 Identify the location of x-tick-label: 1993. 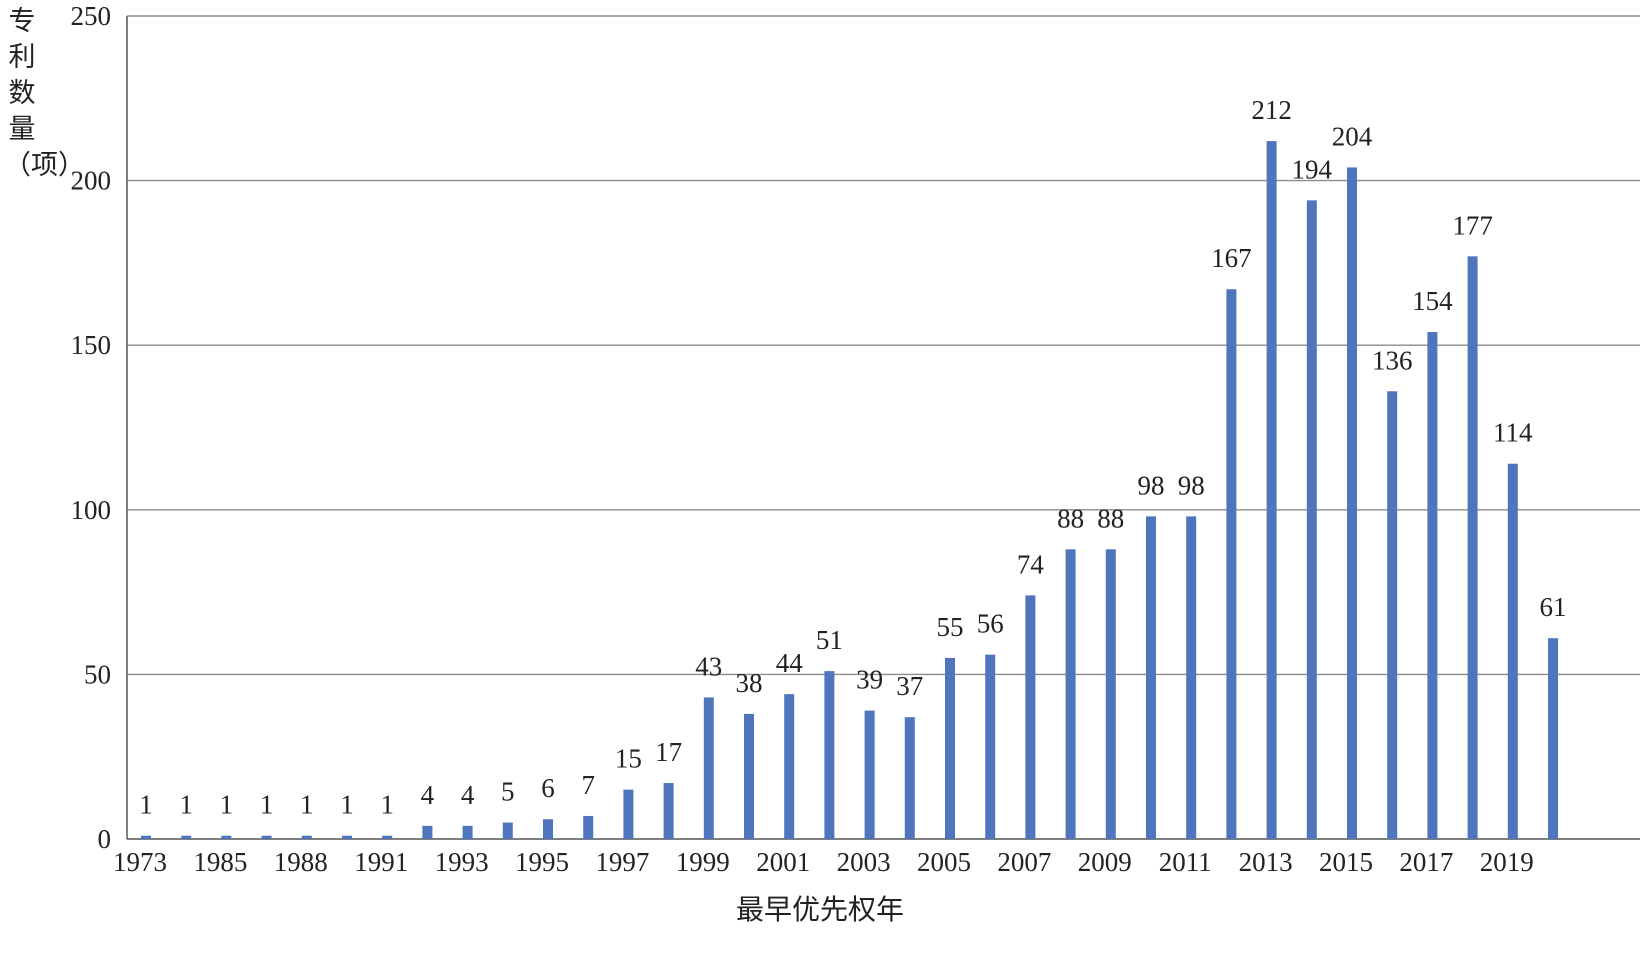
(462, 862).